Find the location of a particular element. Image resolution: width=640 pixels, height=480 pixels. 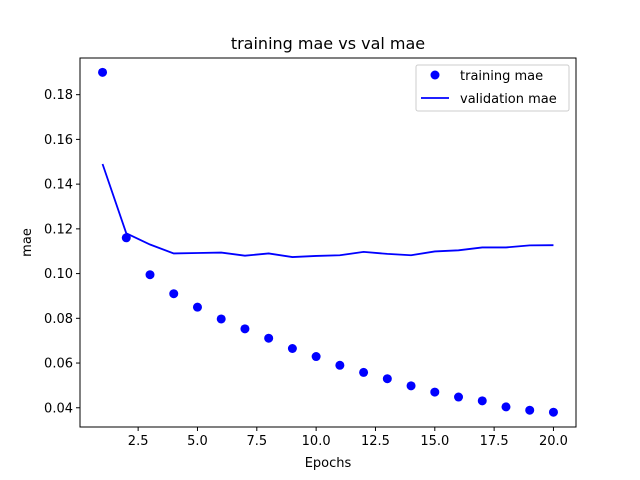

y-tick-label: 0.08 is located at coordinates (58, 319).